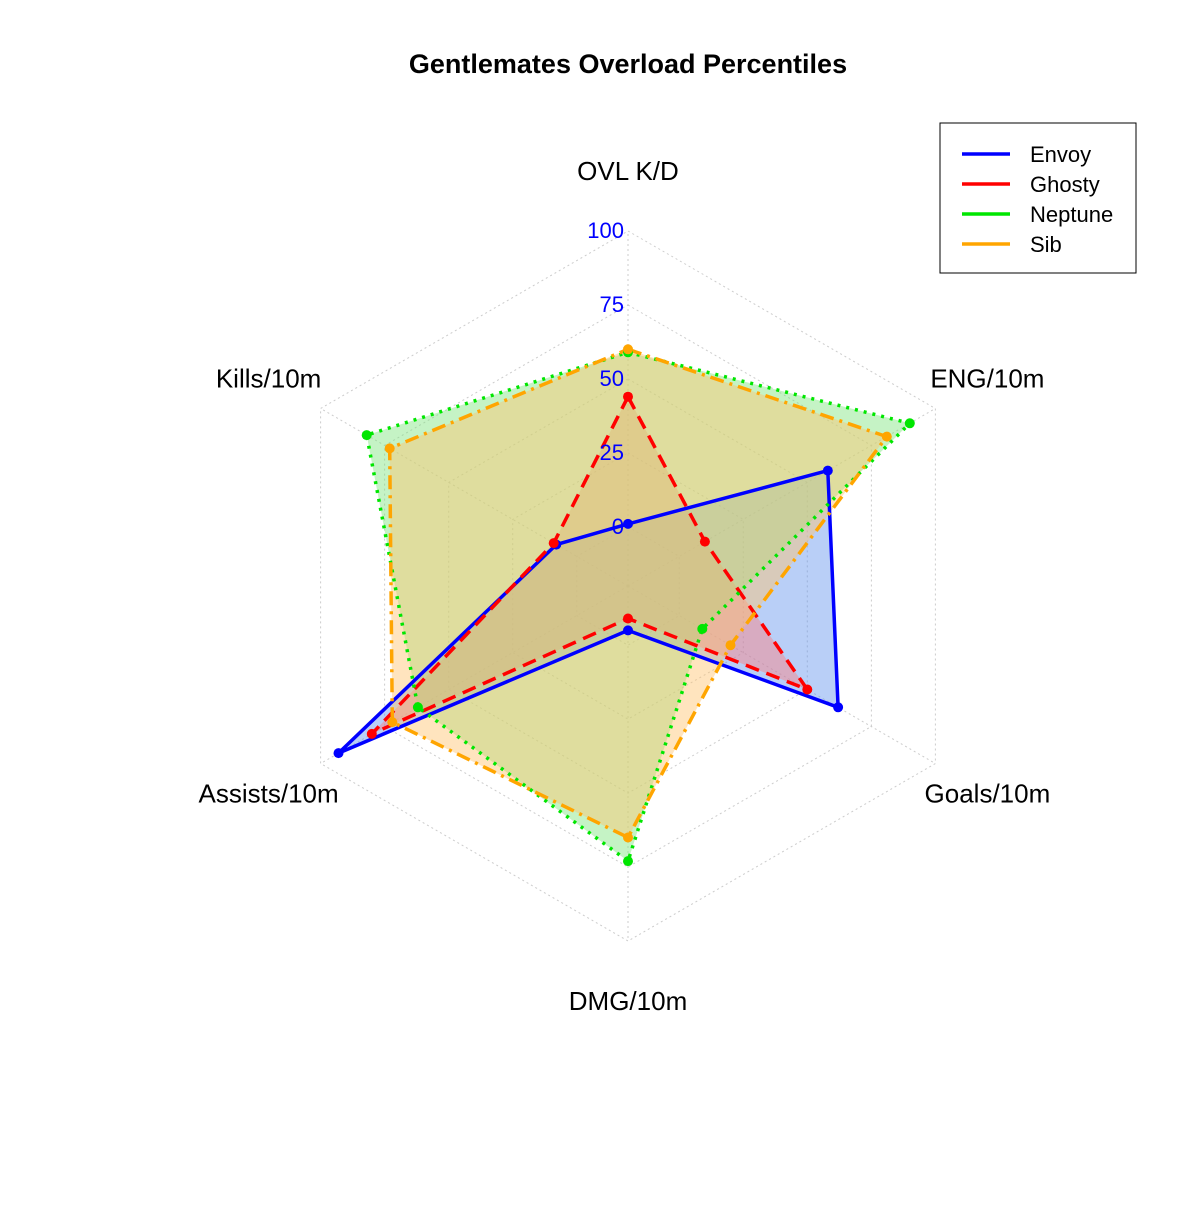 The width and height of the screenshot is (1200, 1205). What do you see at coordinates (605, 230) in the screenshot?
I see `tick-label-4: 100` at bounding box center [605, 230].